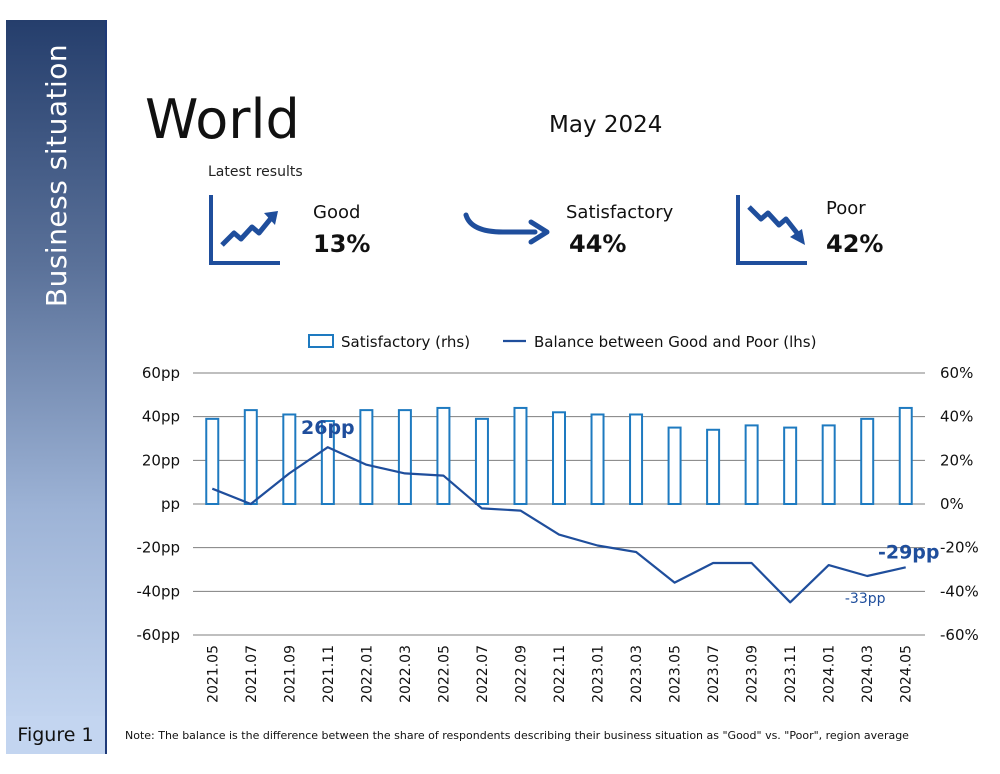  I want to click on x-axis-tick-label: 2021.11, so click(329, 674).